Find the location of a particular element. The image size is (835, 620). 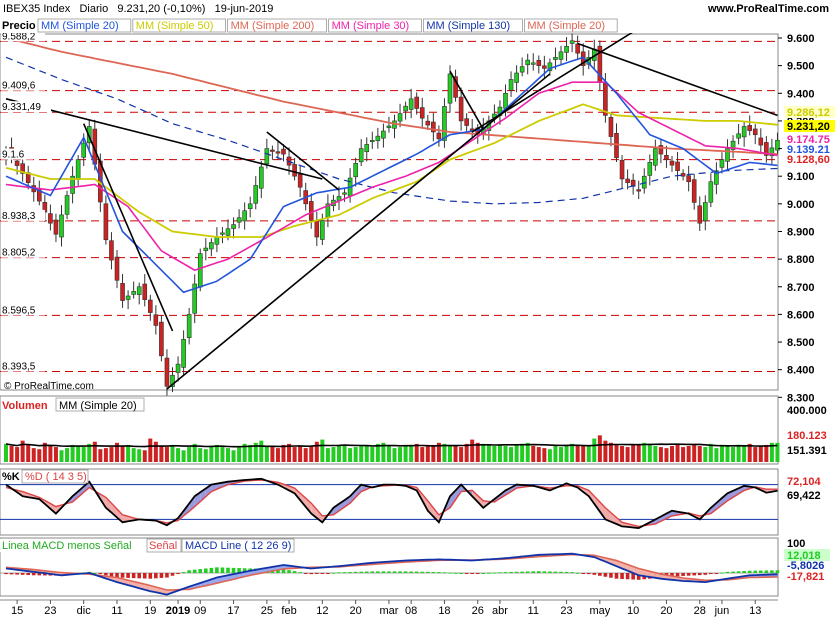

last-quote: 9.231,20 (-0,10%) is located at coordinates (161, 9).